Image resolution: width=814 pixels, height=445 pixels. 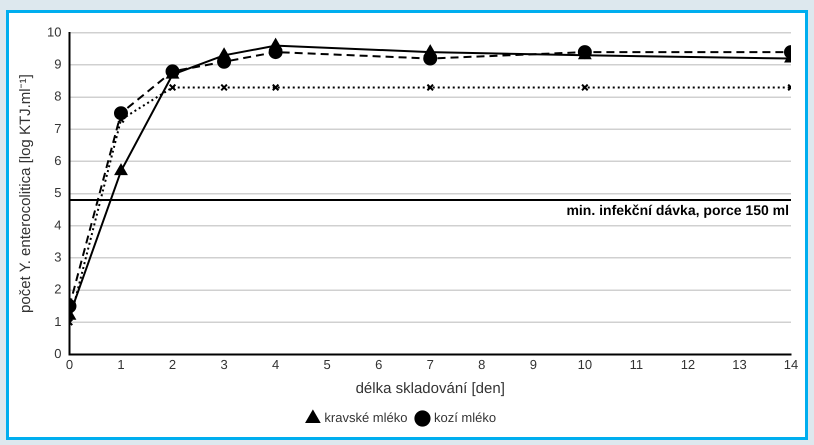 What do you see at coordinates (739, 364) in the screenshot?
I see `x-tick-label: 13` at bounding box center [739, 364].